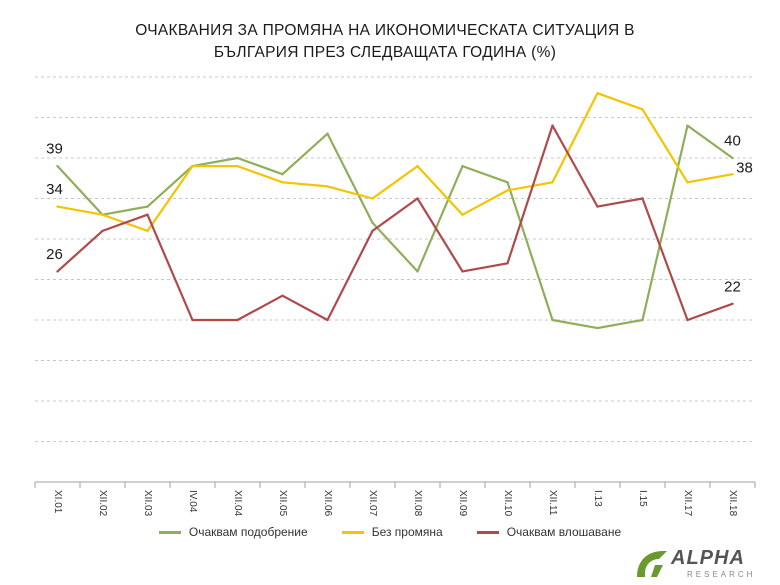 This screenshot has height=585, width=780. What do you see at coordinates (732, 141) in the screenshot?
I see `data-label: 40` at bounding box center [732, 141].